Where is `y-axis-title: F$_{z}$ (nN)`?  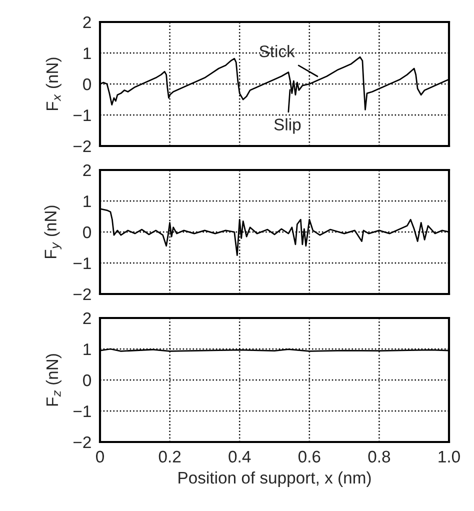
y-axis-title: F$_{z}$ (nN) is located at coordinates (54, 380).